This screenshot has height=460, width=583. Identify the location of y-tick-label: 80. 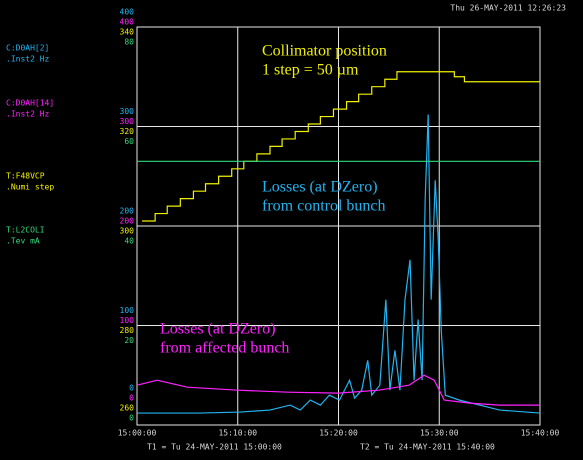
(129, 42).